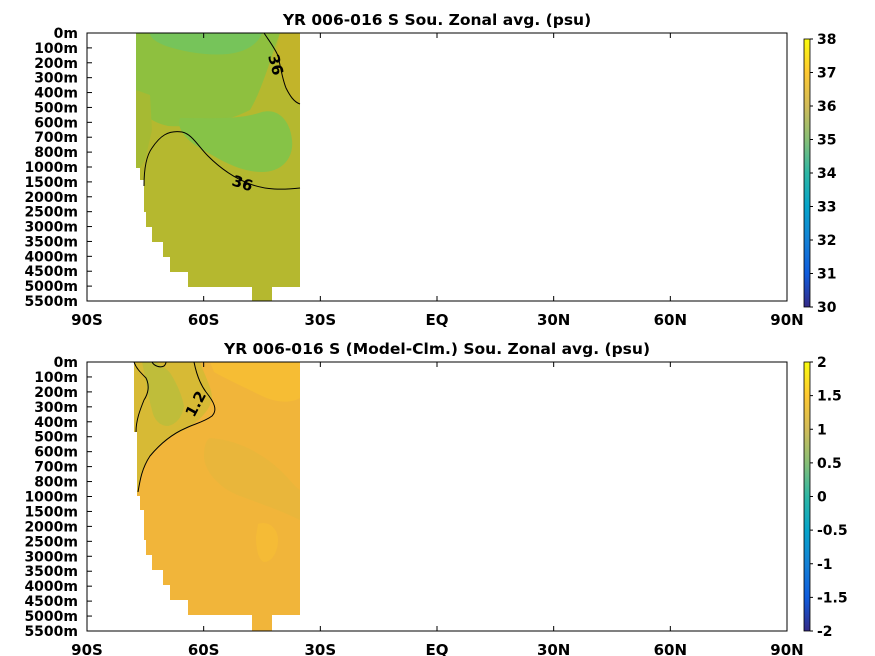 The image size is (875, 656). What do you see at coordinates (827, 174) in the screenshot?
I see `colorbar-tick-label: 34` at bounding box center [827, 174].